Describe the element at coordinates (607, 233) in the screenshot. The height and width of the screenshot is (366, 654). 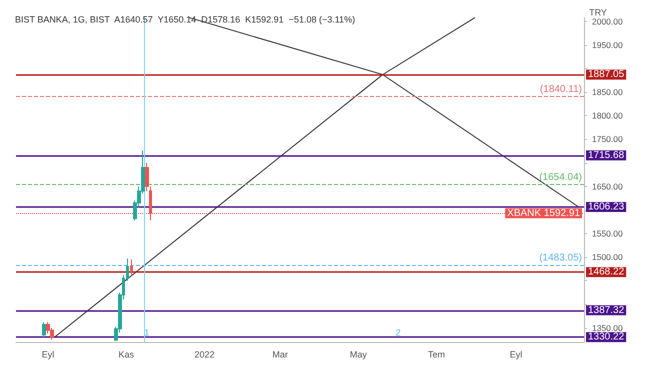
I see `y-tick-label: 1550.00` at that location.